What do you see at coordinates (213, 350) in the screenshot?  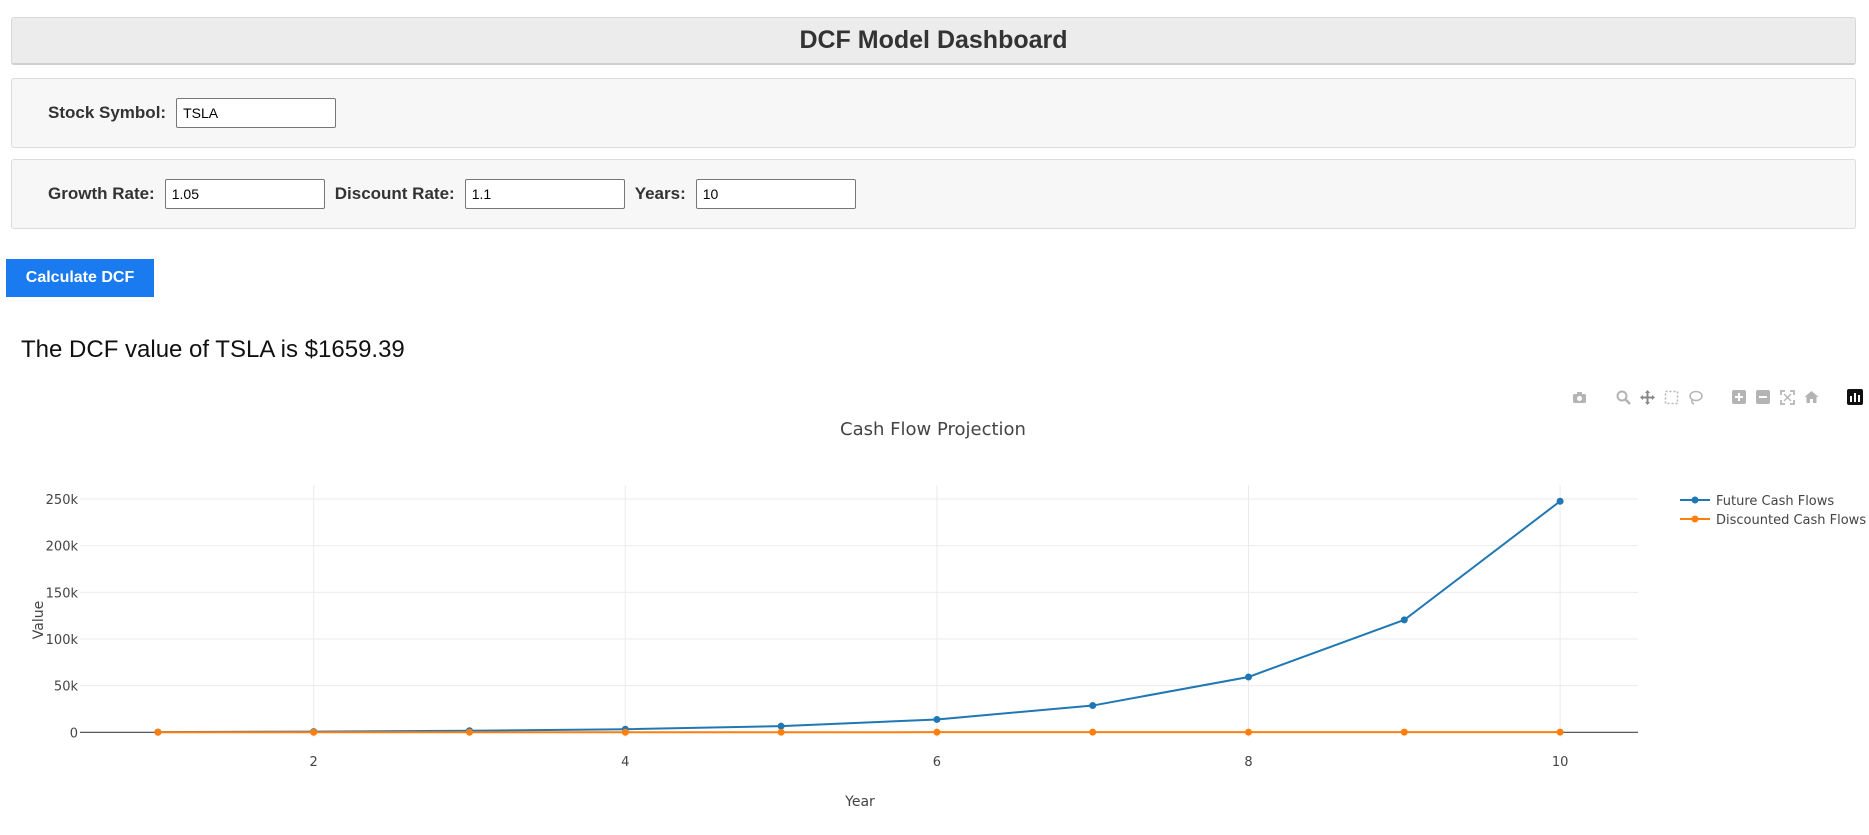 I see `dcf-result-text: The DCF value of TSLA is $1659.39` at bounding box center [213, 350].